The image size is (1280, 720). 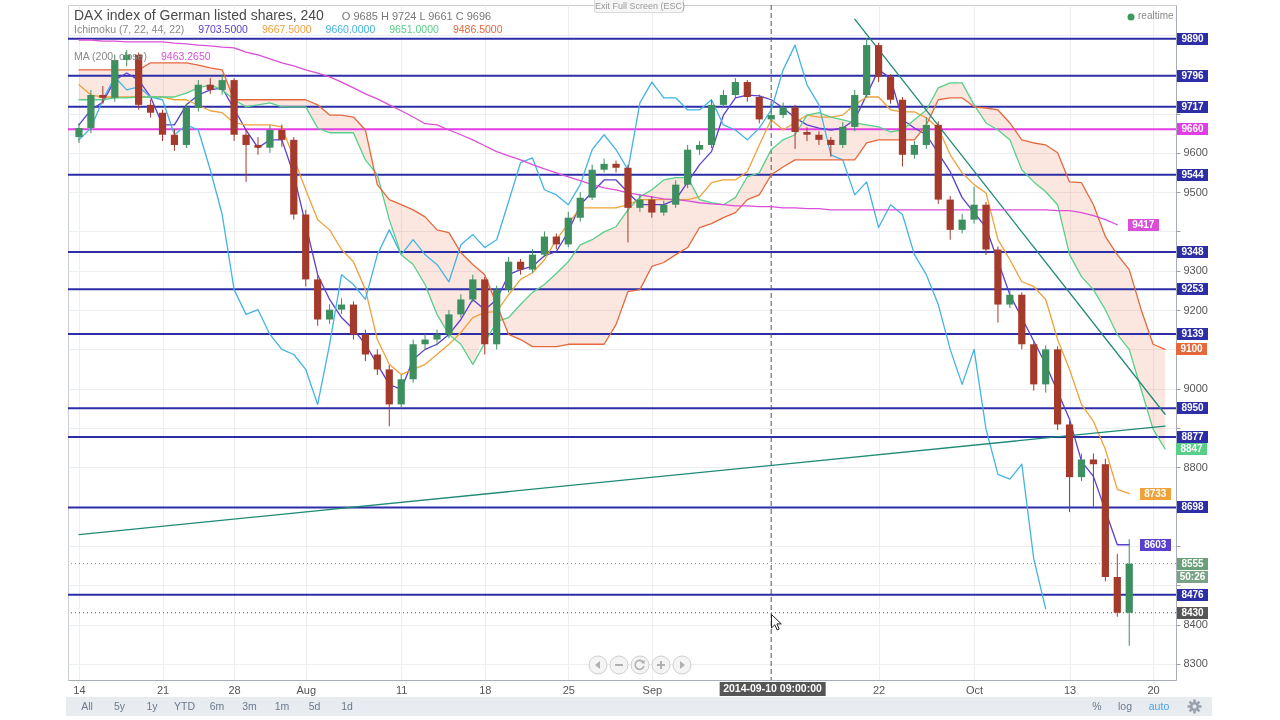 I want to click on text: YTD, so click(x=184, y=706).